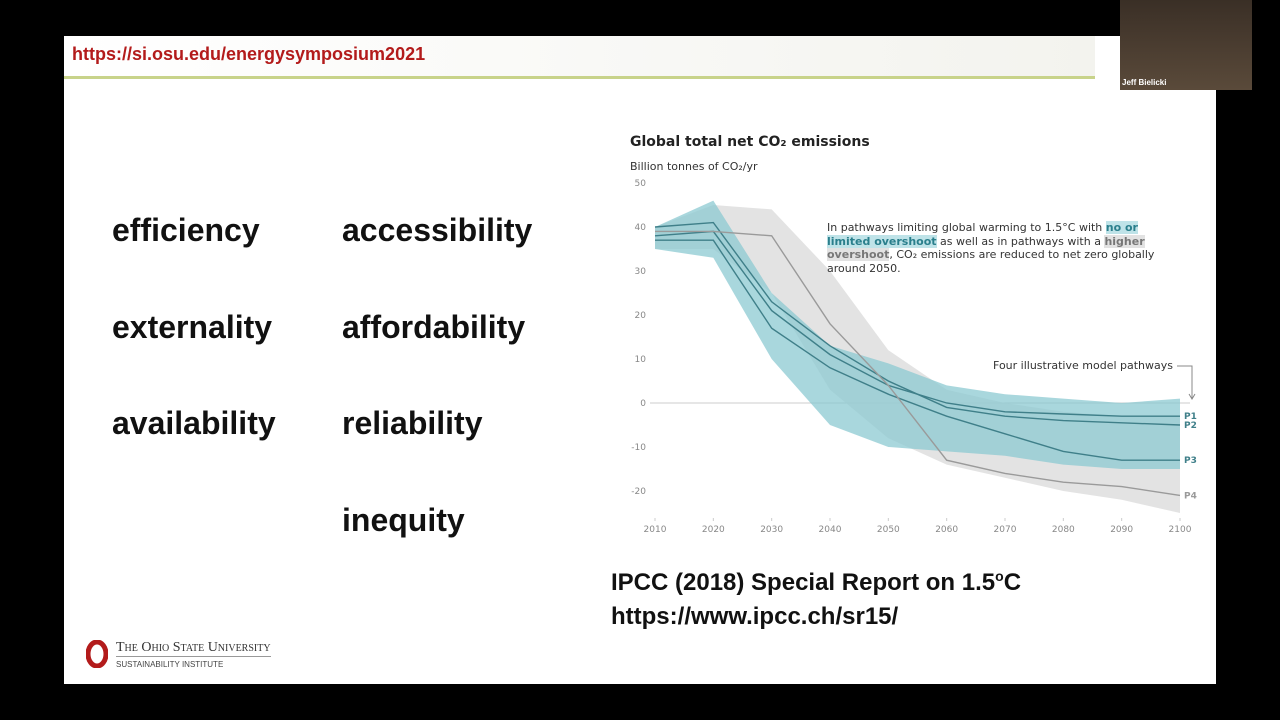 This screenshot has width=1280, height=720. Describe the element at coordinates (755, 616) in the screenshot. I see `citation-url: https://www.ipcc.ch/sr15/` at that location.